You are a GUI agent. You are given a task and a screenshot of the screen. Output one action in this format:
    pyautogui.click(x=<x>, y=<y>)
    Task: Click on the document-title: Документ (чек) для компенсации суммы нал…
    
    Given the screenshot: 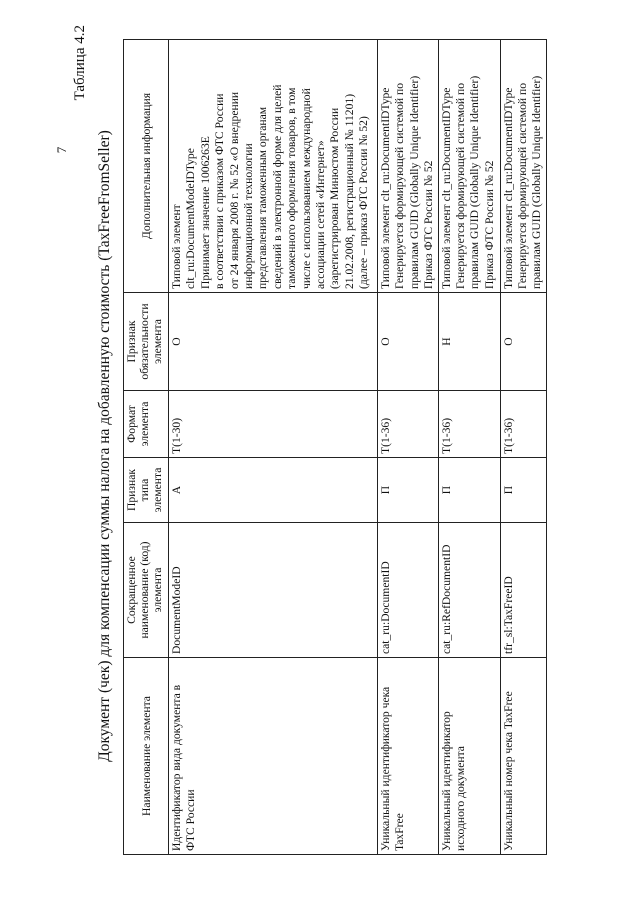 What is the action you would take?
    pyautogui.click(x=104, y=446)
    